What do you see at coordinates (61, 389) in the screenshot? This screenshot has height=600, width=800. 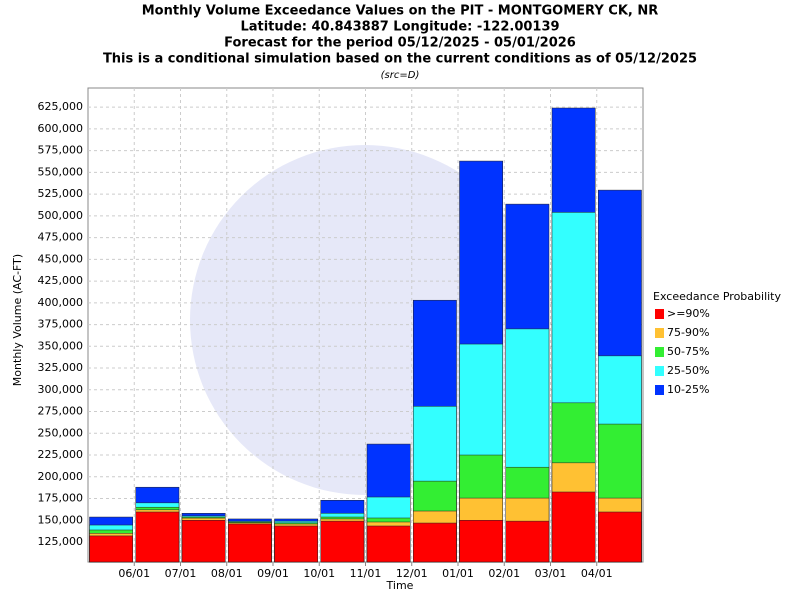 I see `y-tick-label: 300,000` at bounding box center [61, 389].